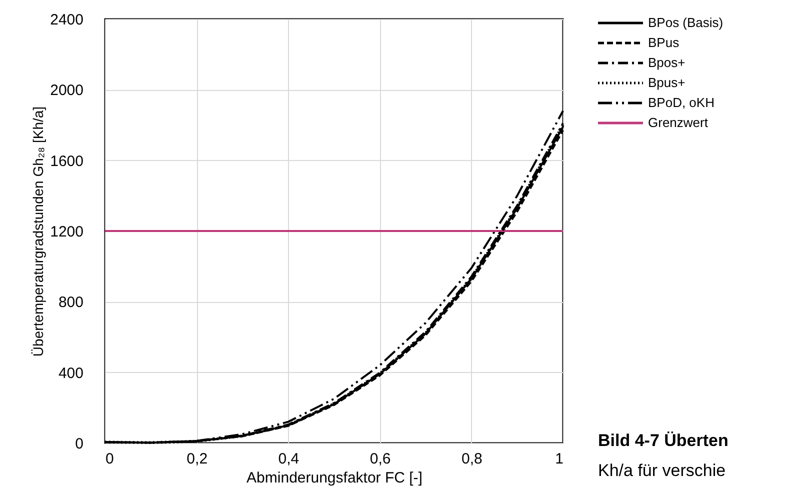  What do you see at coordinates (38, 231) in the screenshot?
I see `y-axis-title: Übertemperaturgradstunden Gh₂₈ [Kh/a]` at bounding box center [38, 231].